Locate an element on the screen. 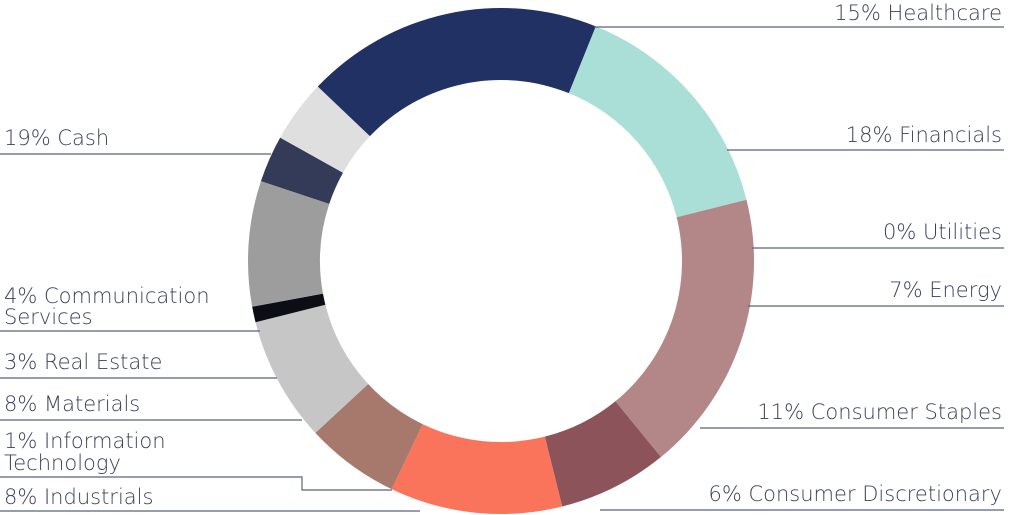  label-energy: 7% Energy is located at coordinates (945, 290).